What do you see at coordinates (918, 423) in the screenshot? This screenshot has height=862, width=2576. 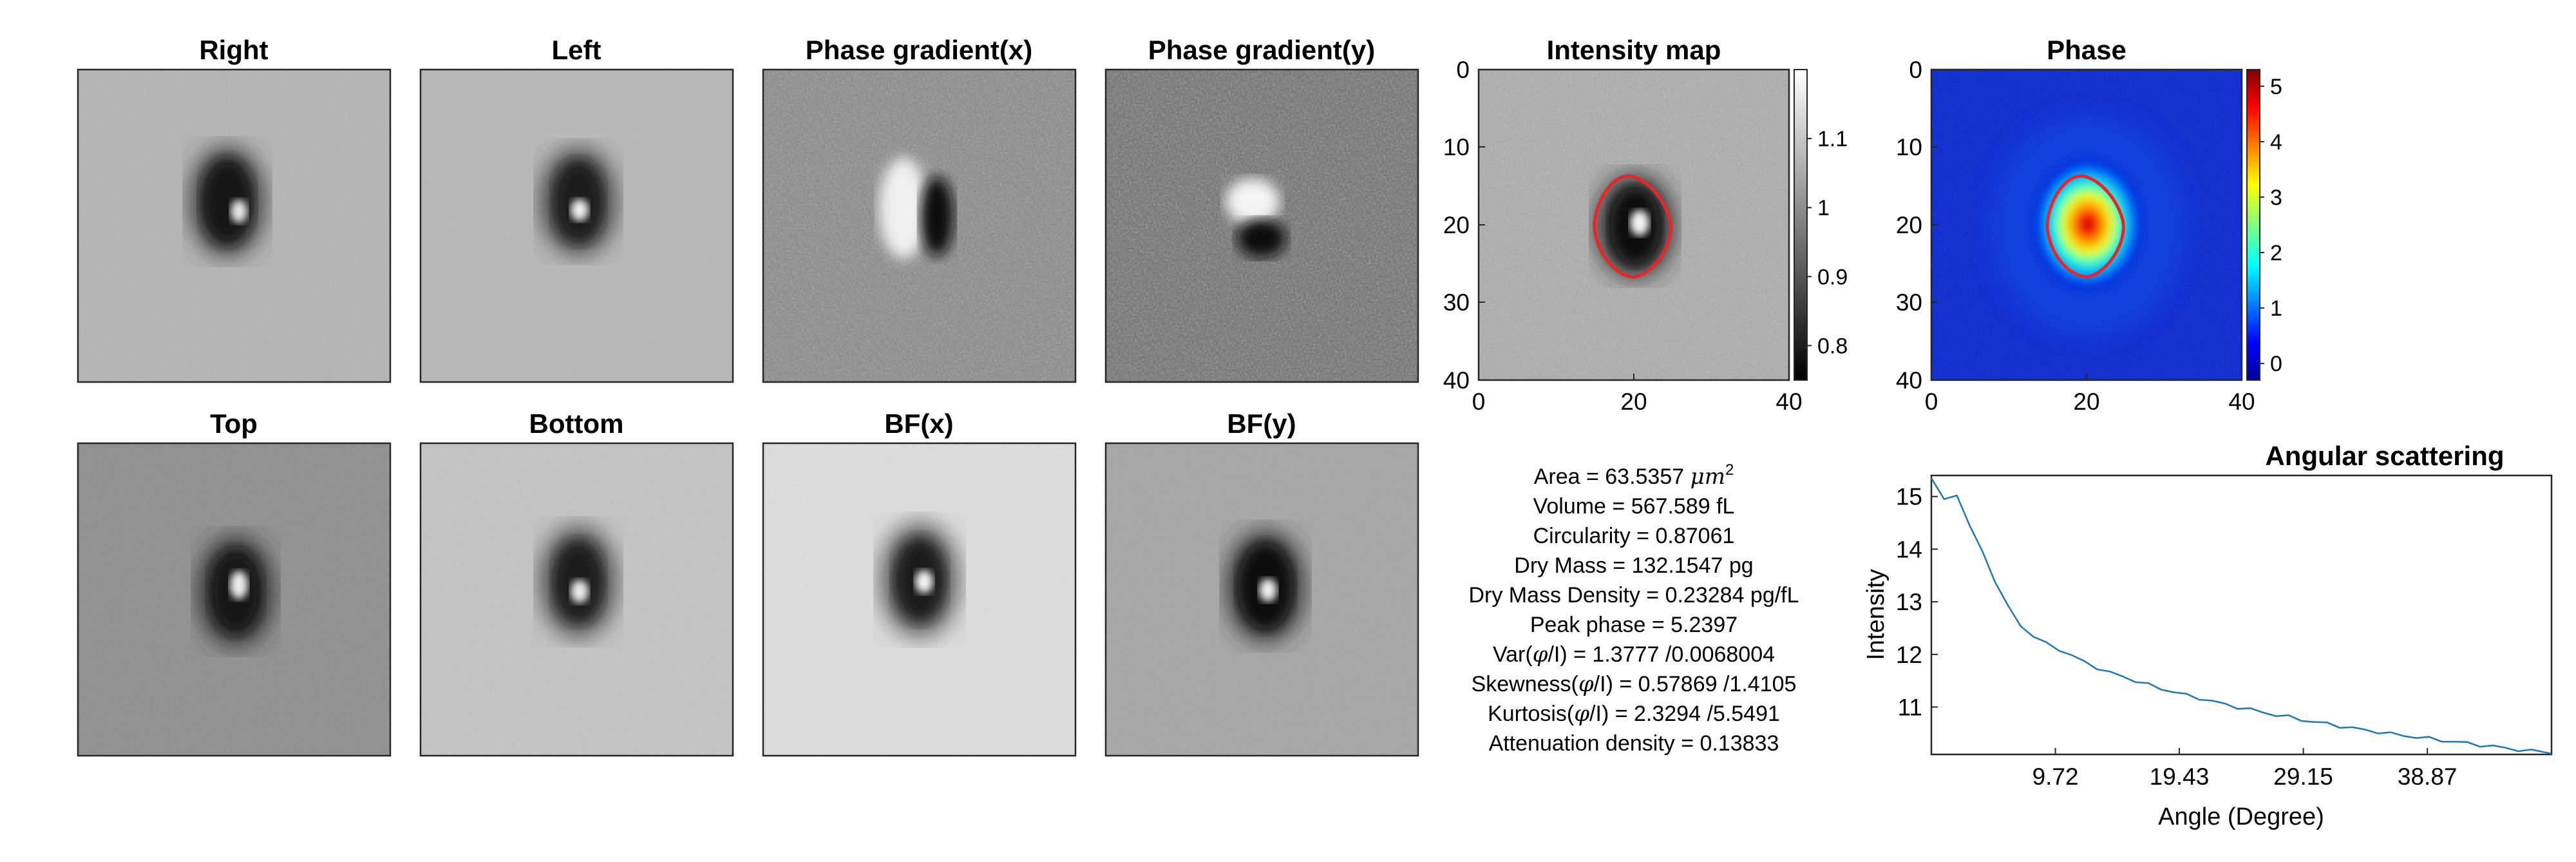 I see `panel-title-bf-x: BF(x)` at bounding box center [918, 423].